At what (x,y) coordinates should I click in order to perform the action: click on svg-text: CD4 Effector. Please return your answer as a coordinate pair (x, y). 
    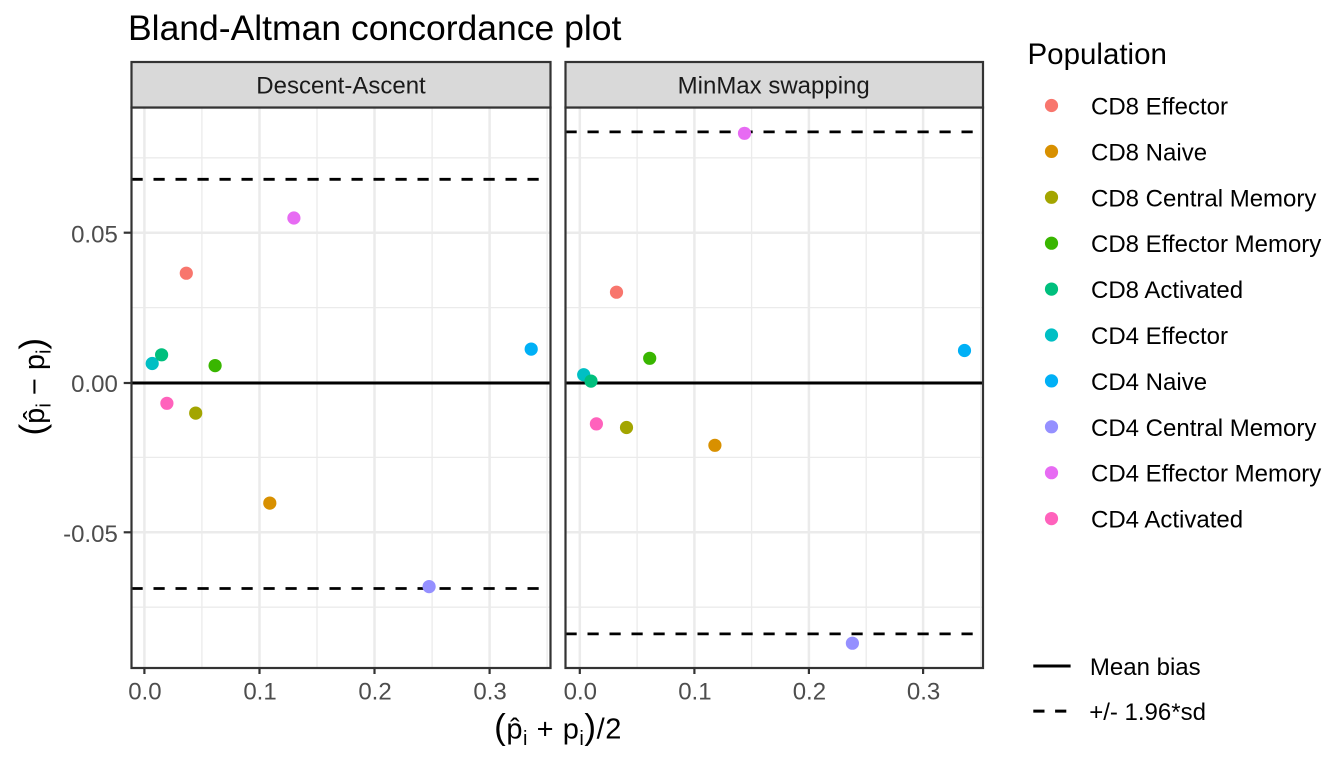
    Looking at the image, I should click on (1159, 336).